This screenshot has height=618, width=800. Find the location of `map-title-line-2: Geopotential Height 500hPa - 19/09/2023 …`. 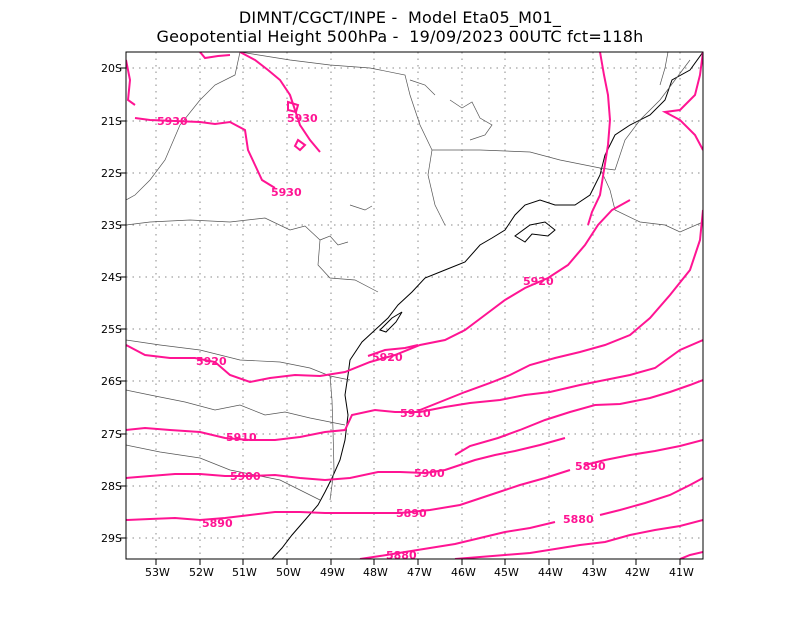

map-title-line-2: Geopotential Height 500hPa - 19/09/2023 … is located at coordinates (400, 36).